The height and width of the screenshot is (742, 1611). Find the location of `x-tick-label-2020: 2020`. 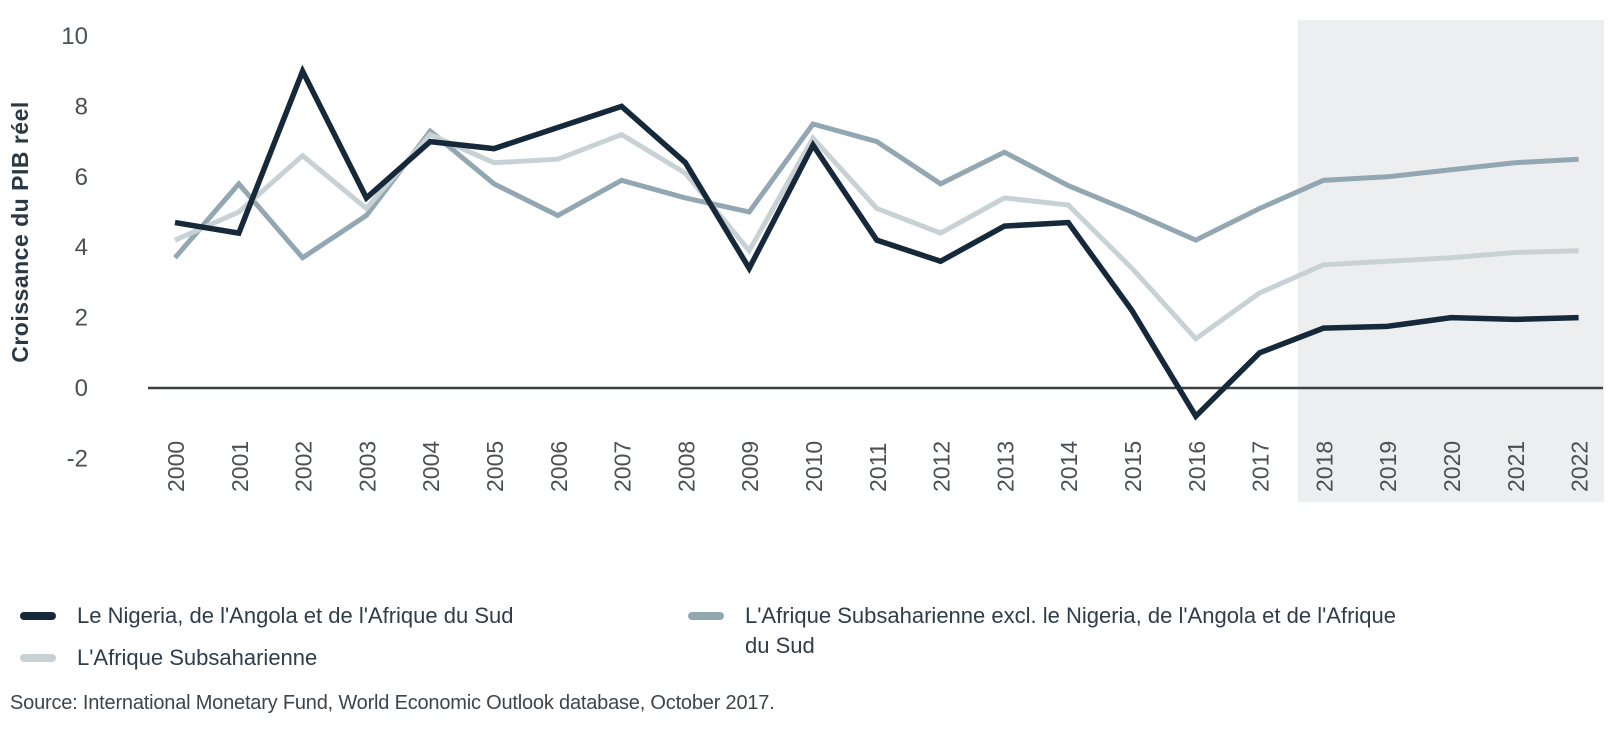

x-tick-label-2020: 2020 is located at coordinates (1452, 466).